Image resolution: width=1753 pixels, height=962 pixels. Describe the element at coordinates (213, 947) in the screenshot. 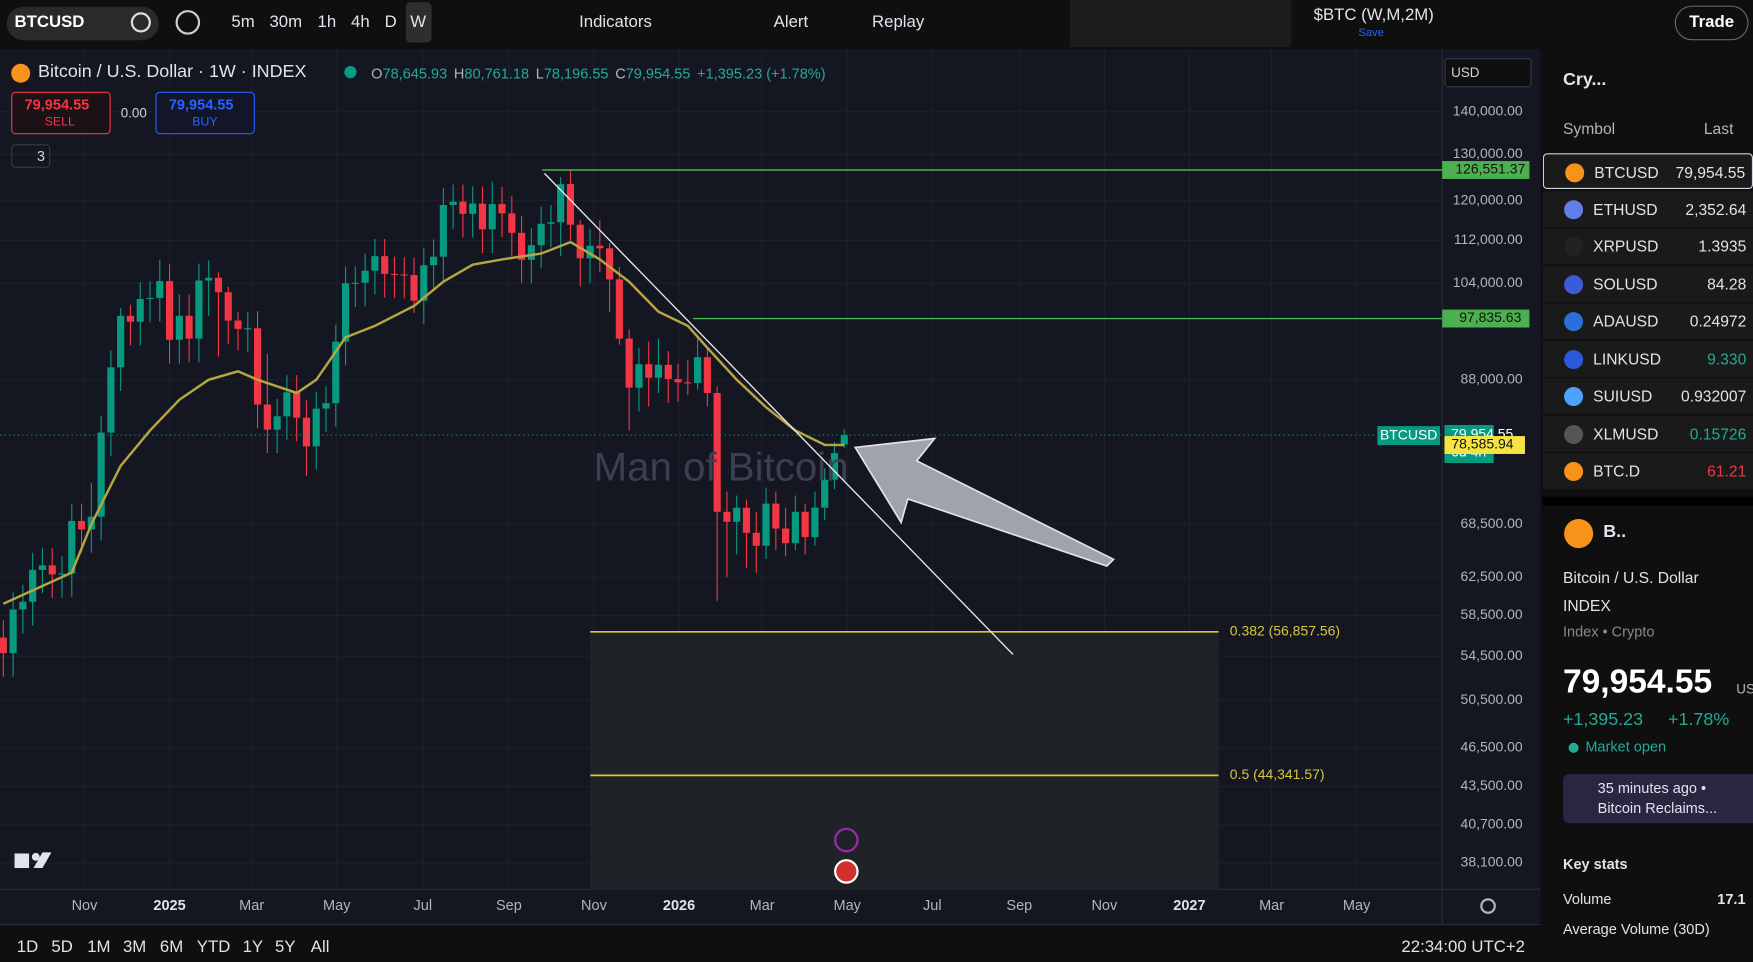

I see `range-button: YTD` at that location.